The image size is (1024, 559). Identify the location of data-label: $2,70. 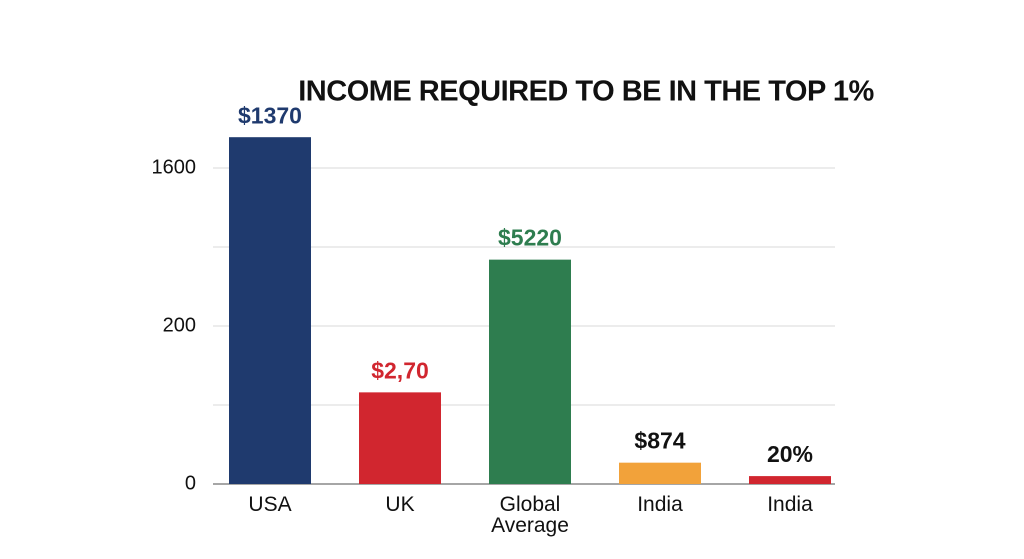
(400, 370).